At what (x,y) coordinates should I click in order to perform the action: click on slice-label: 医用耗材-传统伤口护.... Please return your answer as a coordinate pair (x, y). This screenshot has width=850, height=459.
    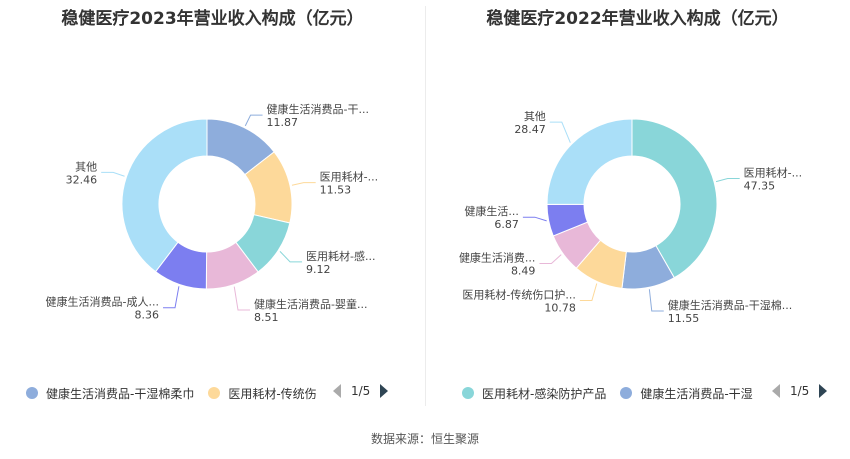
    Looking at the image, I should click on (518, 295).